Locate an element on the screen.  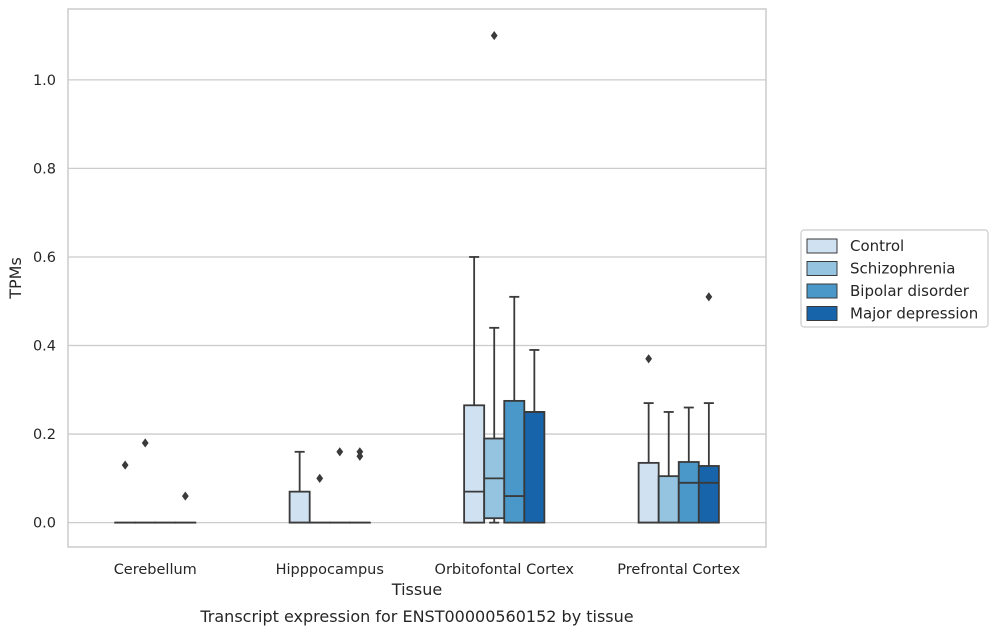
y-tick-label: 0.4 is located at coordinates (44, 347).